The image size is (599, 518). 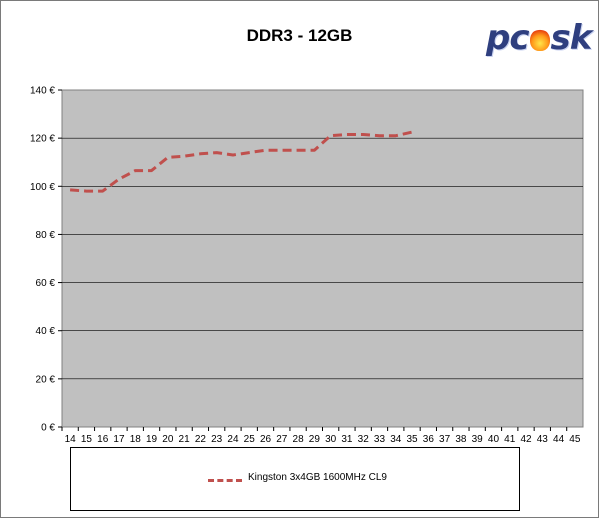 I want to click on y-tick-label: 20 €, so click(x=46, y=379).